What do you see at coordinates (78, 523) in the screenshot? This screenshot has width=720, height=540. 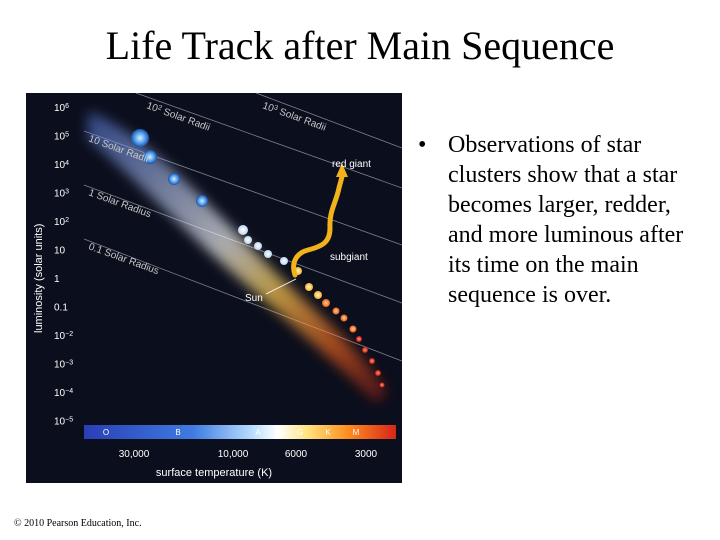 I see `copyright-credit: © 2010 Pearson Education, Inc.` at bounding box center [78, 523].